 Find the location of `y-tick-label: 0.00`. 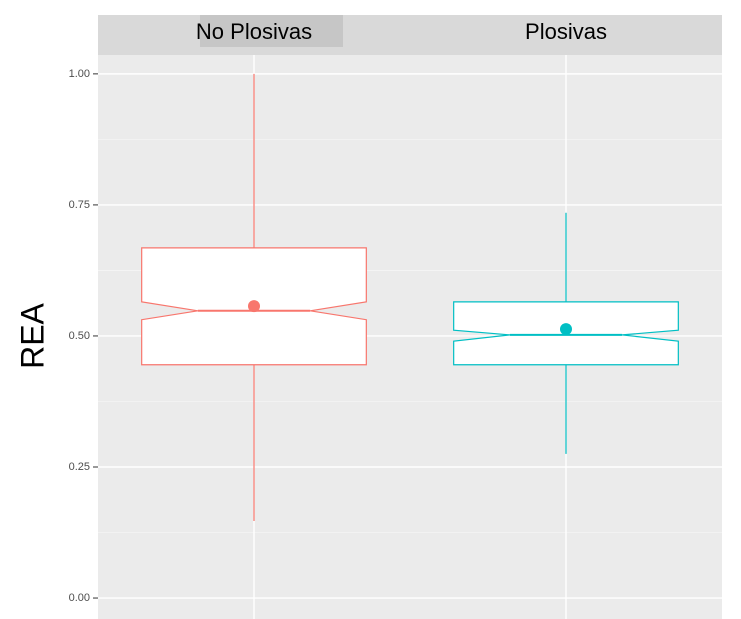

y-tick-label: 0.00 is located at coordinates (79, 598).